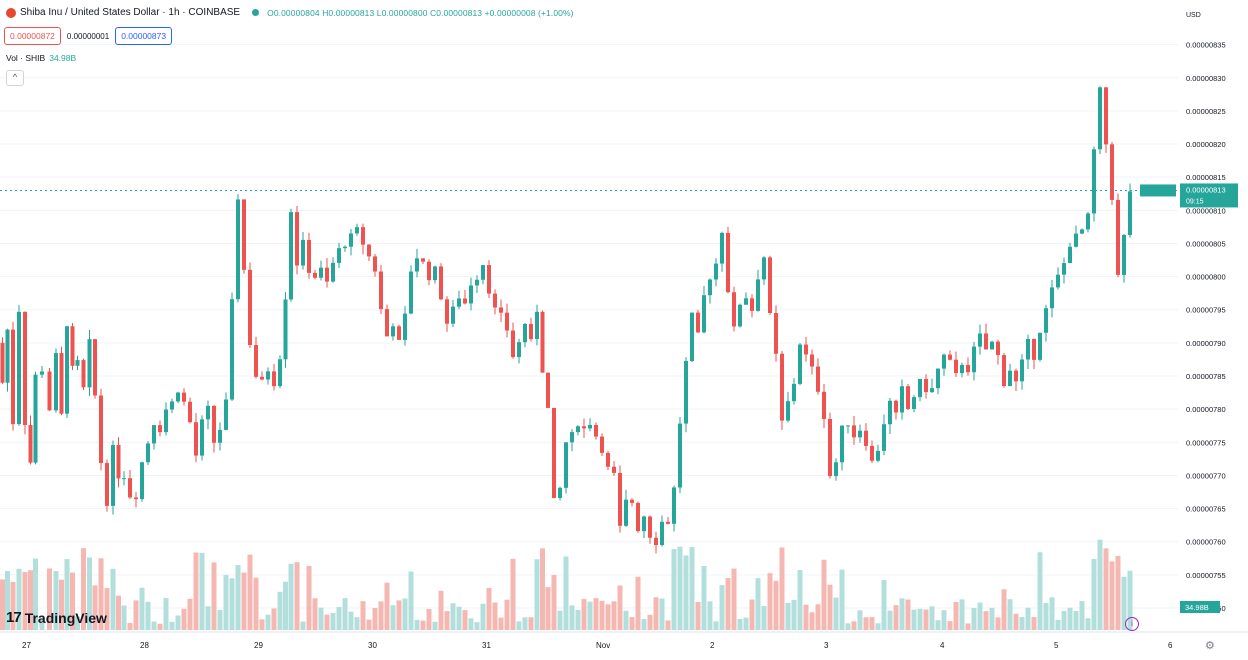  I want to click on x-tick-label: 29, so click(258, 645).